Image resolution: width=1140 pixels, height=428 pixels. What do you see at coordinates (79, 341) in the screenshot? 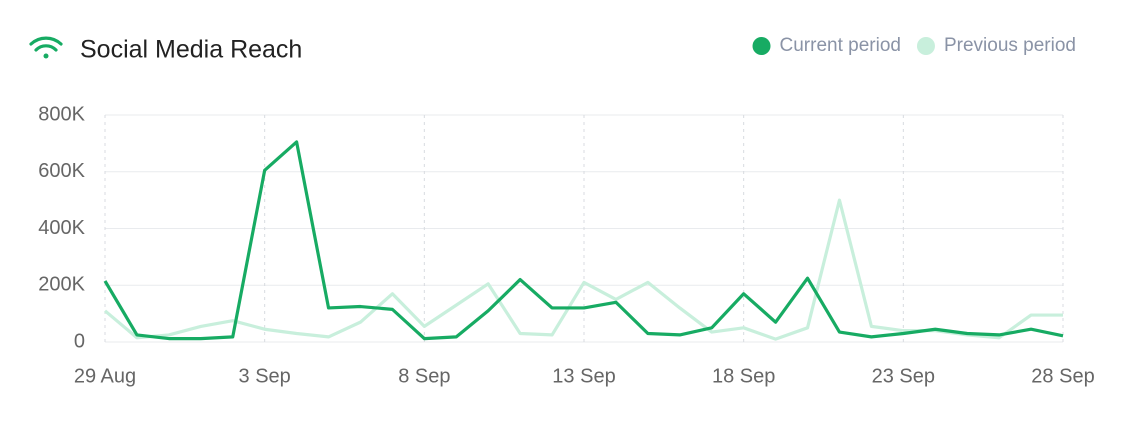
I see `y-tick-label: 0` at bounding box center [79, 341].